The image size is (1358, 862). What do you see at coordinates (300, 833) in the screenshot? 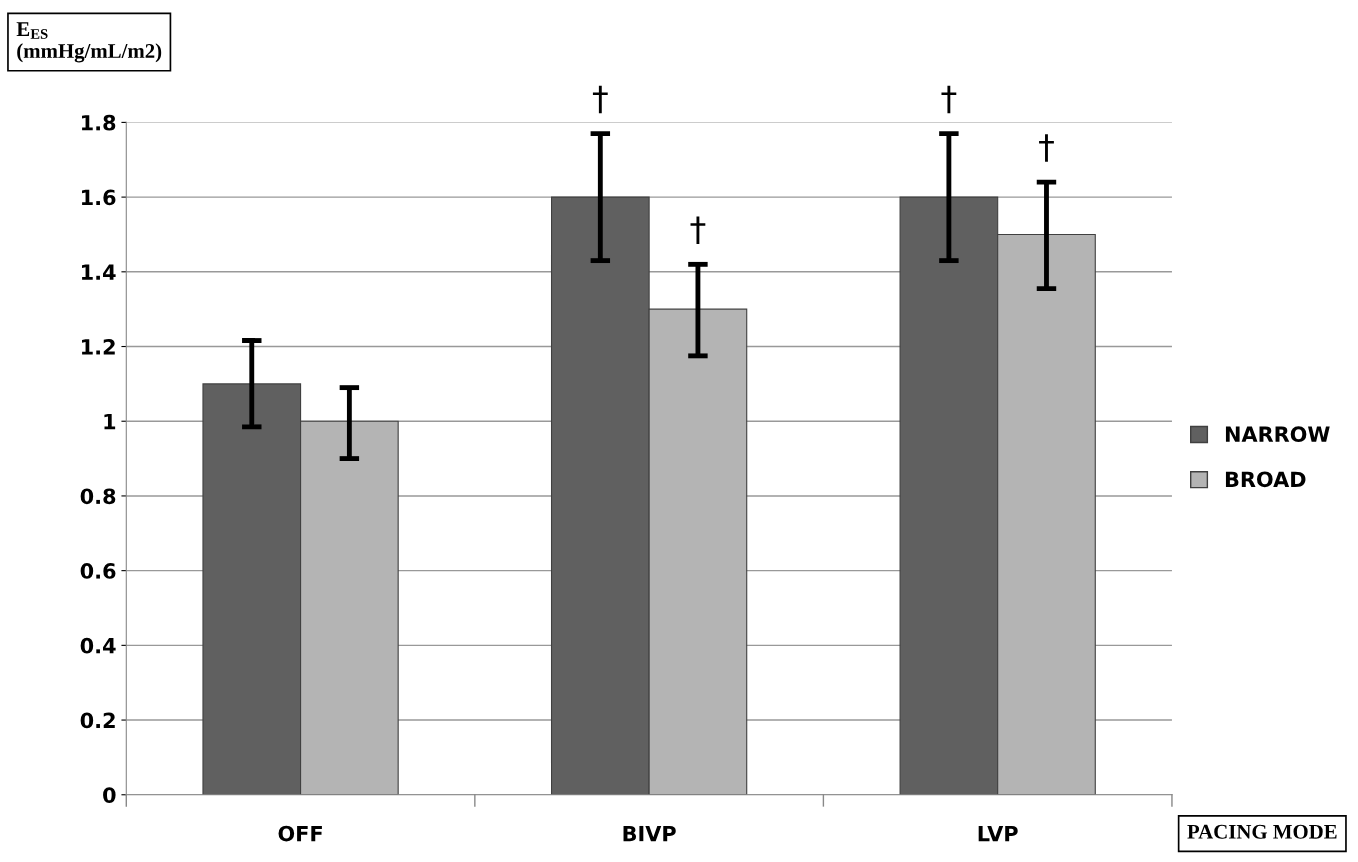
I see `x-tick-label: OFF` at bounding box center [300, 833].